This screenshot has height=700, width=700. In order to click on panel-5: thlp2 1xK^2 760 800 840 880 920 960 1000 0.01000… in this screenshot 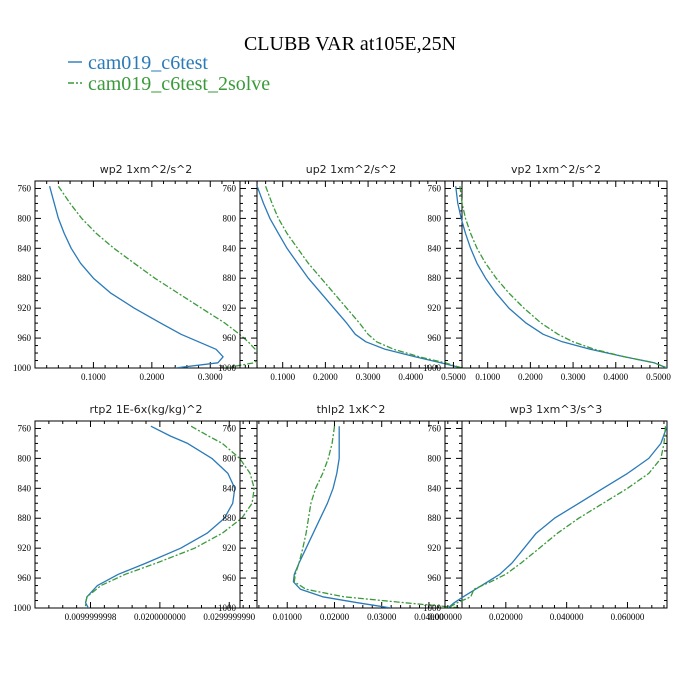, I will do `click(340, 512)`.